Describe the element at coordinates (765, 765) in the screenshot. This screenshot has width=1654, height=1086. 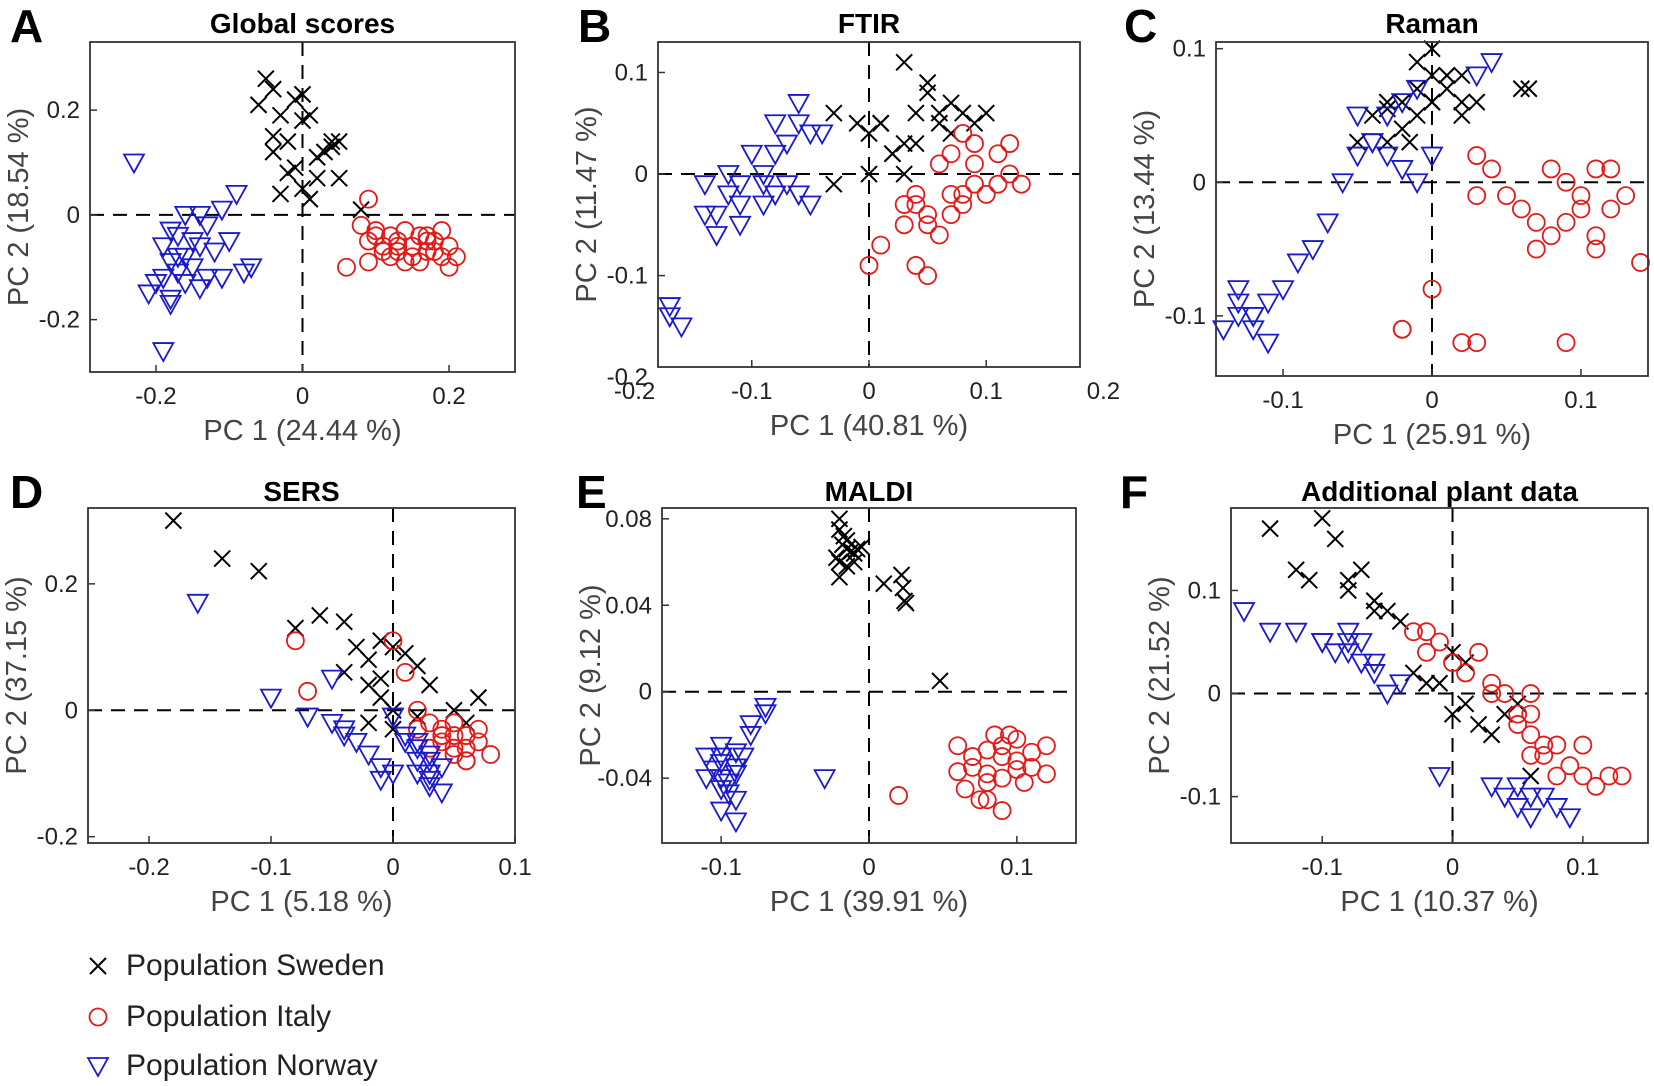
I see `series-population-norway` at that location.